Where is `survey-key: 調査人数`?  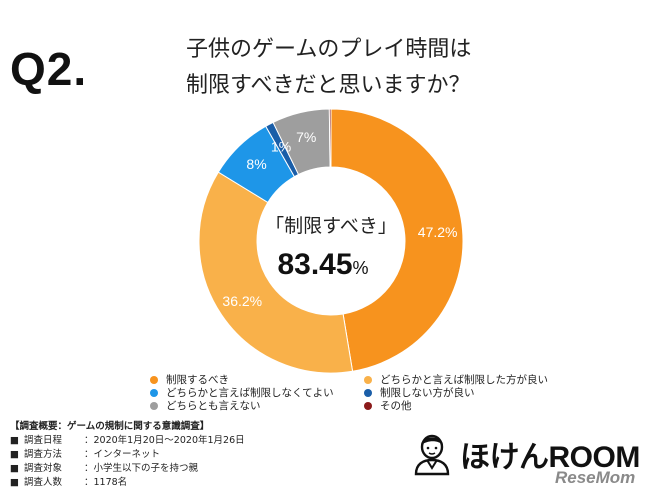 survey-key: 調査人数 is located at coordinates (43, 482).